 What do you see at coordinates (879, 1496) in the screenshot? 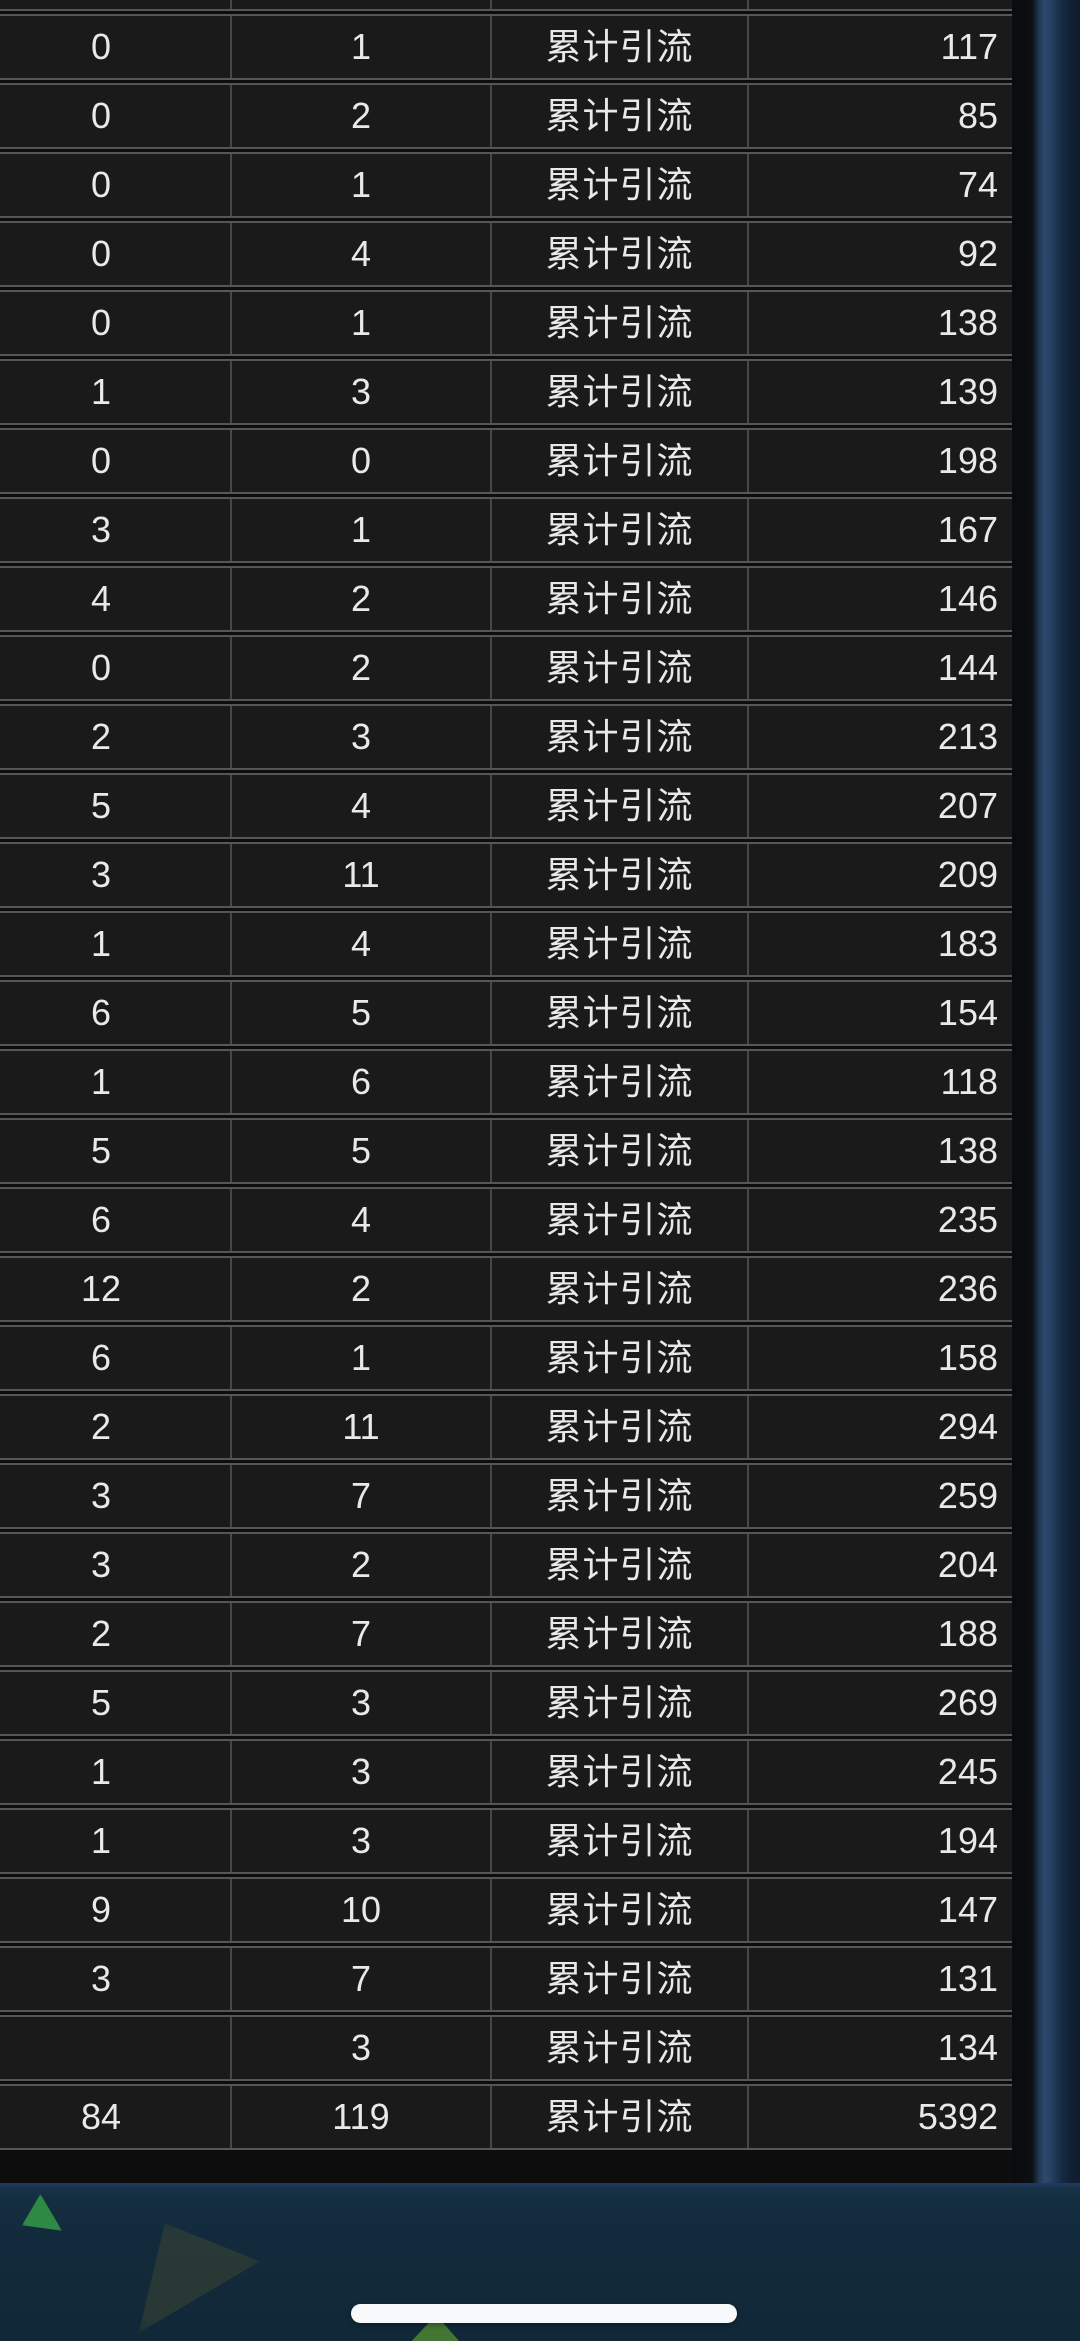
I see `cell-total: 259` at bounding box center [879, 1496].